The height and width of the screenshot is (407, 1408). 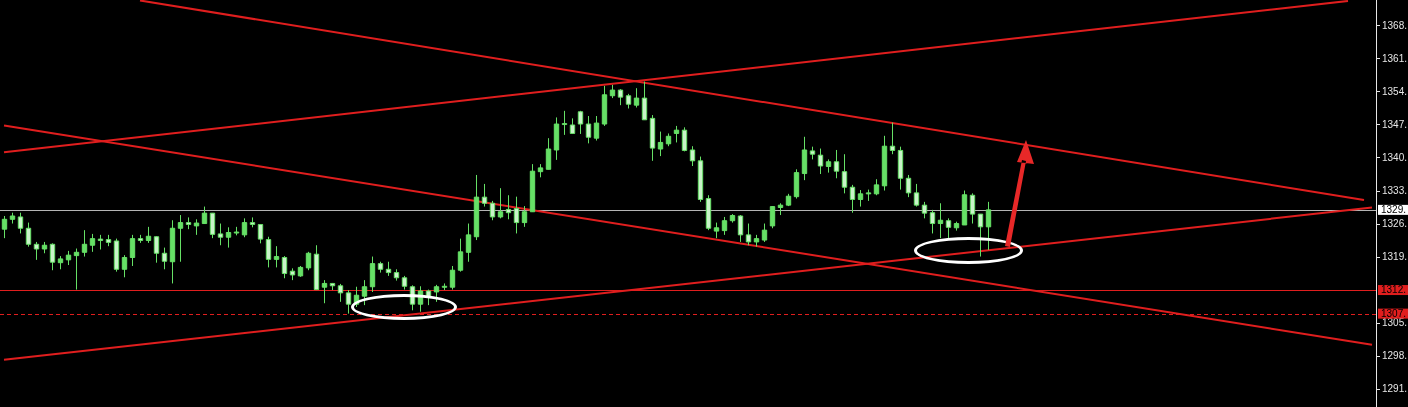 I want to click on y-tick-label: 1326., so click(x=1395, y=223).